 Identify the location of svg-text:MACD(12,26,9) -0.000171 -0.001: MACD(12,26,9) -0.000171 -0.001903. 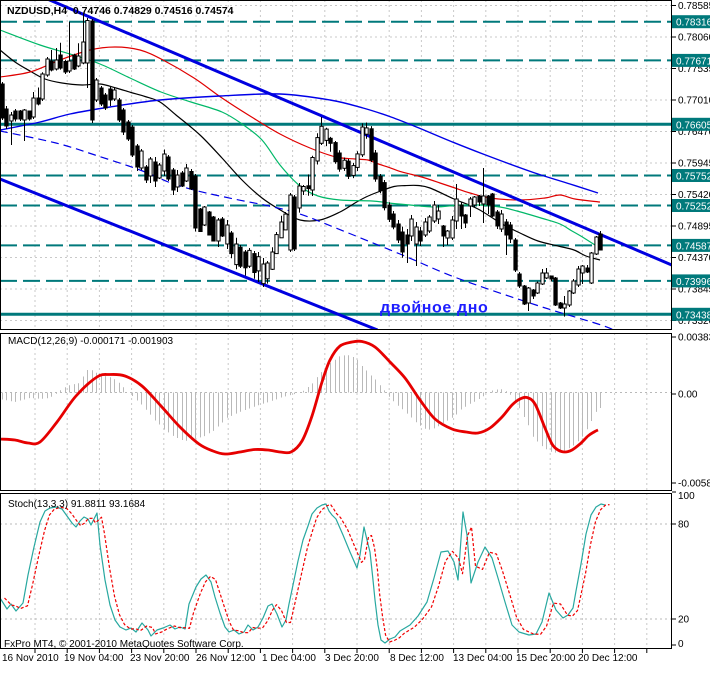
(91, 341).